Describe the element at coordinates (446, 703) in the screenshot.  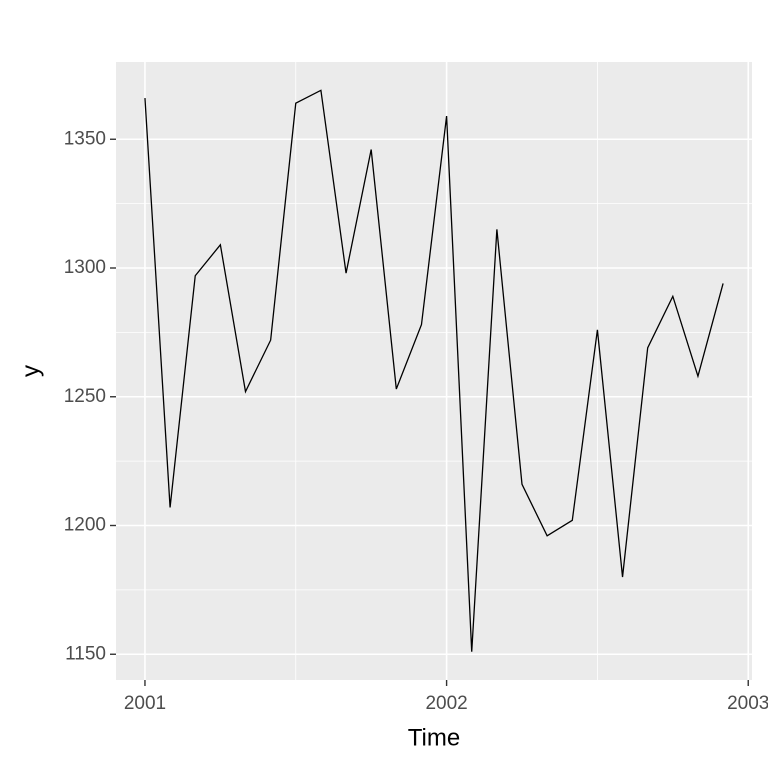
I see `x-tick-label: 2002` at that location.